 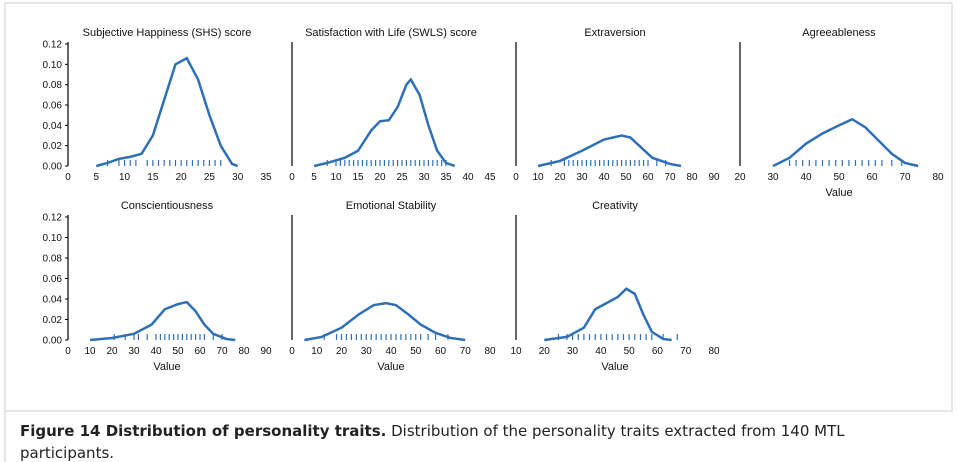 What do you see at coordinates (614, 33) in the screenshot?
I see `subplot-title: Extraversion` at bounding box center [614, 33].